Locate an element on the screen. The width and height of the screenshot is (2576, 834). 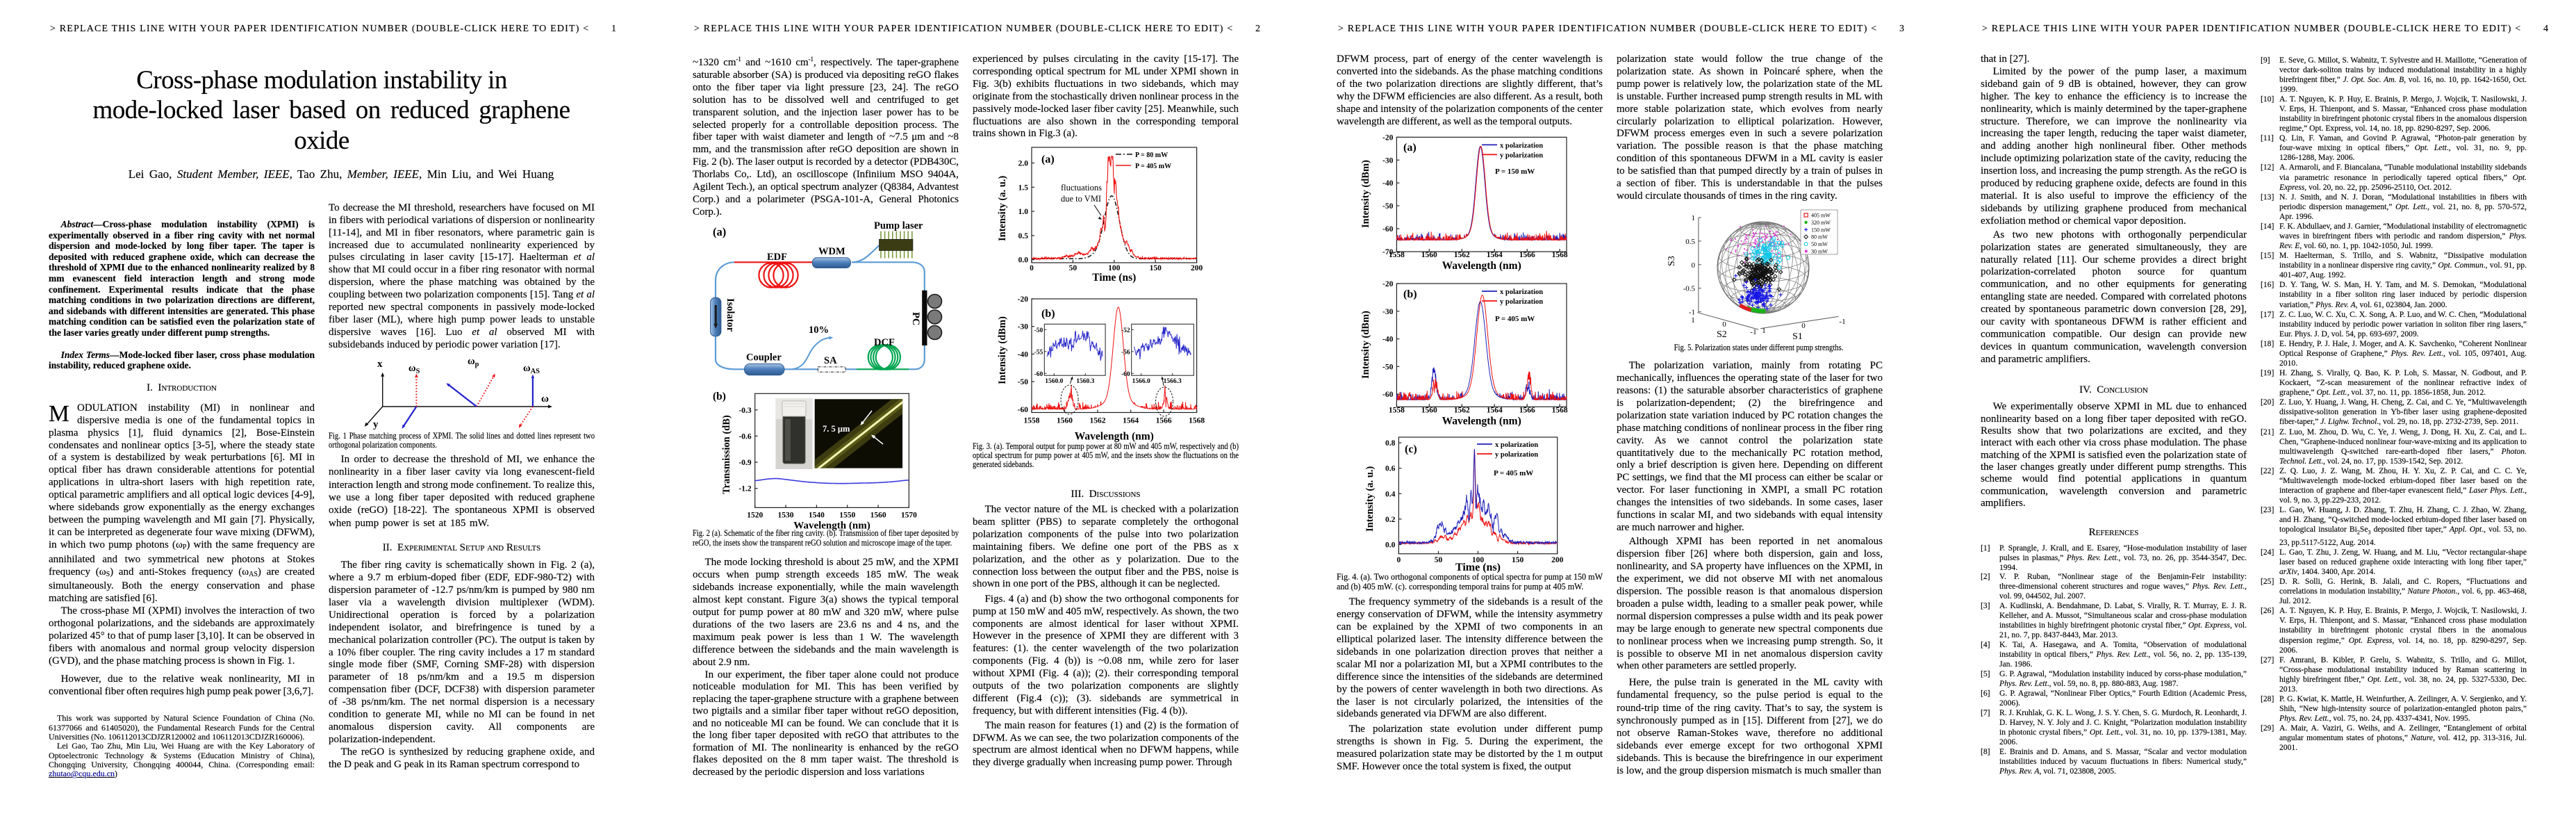
svg-text: 0.2 is located at coordinates (1390, 520).